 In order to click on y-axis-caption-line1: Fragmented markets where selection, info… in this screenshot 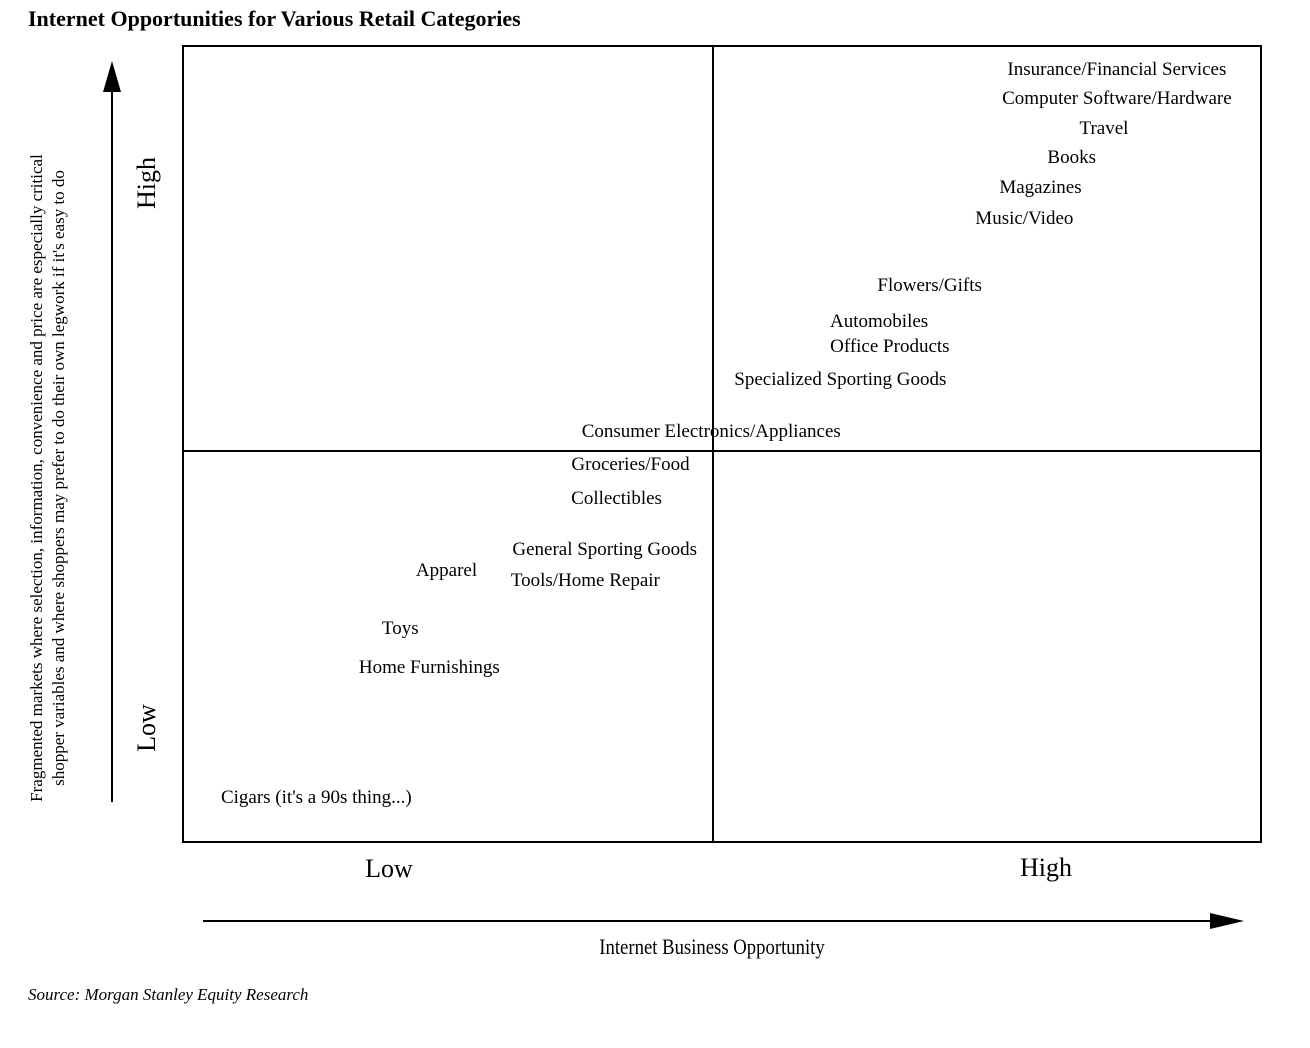, I will do `click(36, 478)`.